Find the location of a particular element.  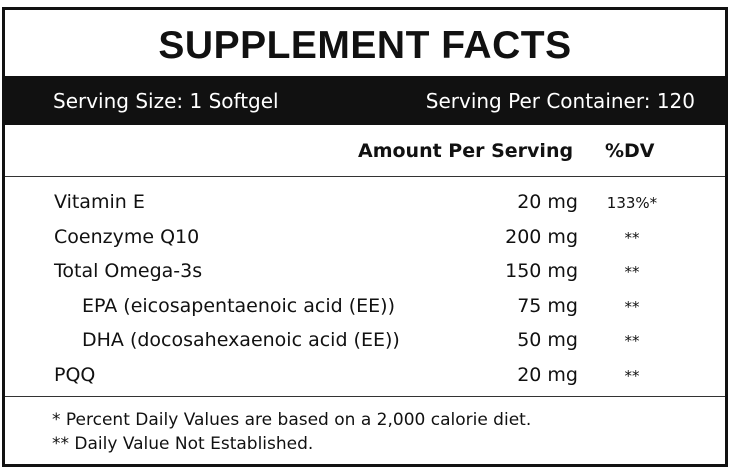

column-header: Amount Per Serving is located at coordinates (466, 151).